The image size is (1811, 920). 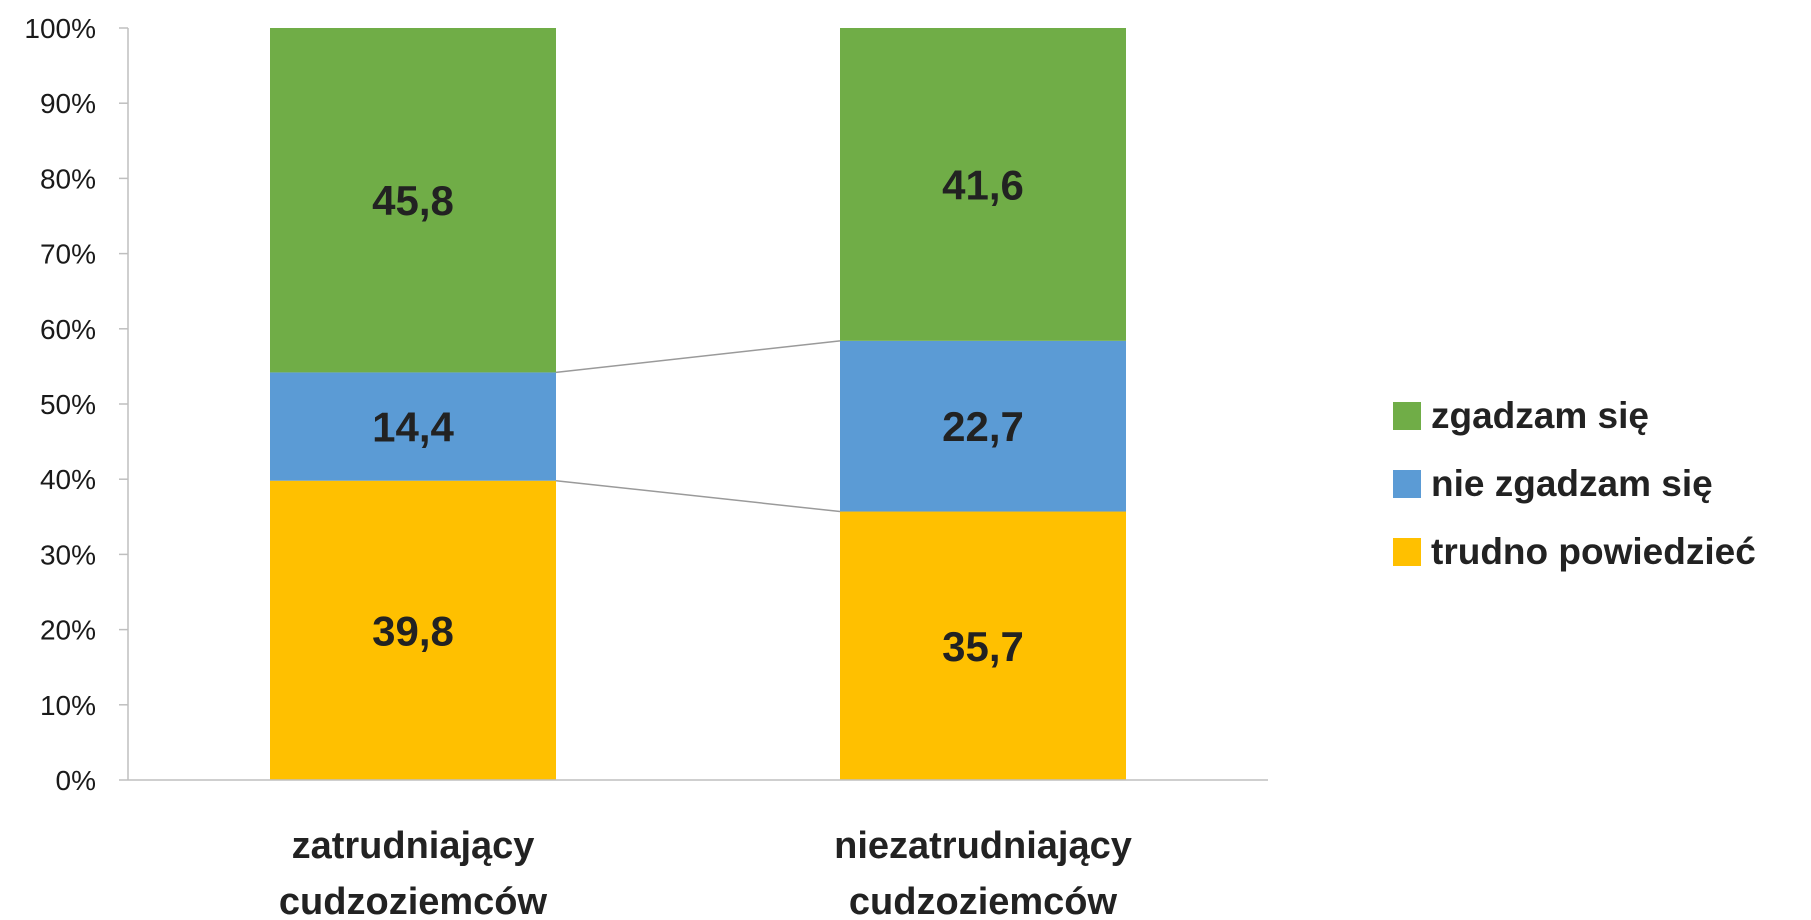 I want to click on data-label: 41,6, so click(x=983, y=184).